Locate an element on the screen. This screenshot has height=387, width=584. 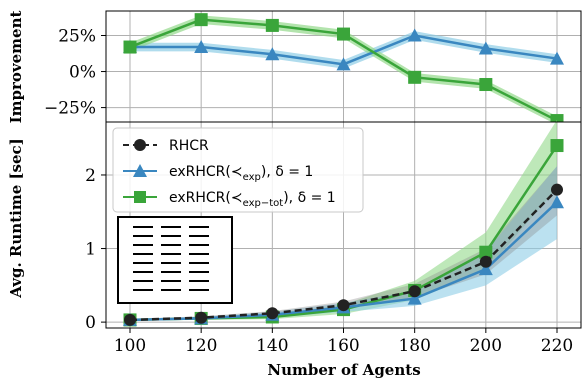
legend-exp-suffix: ), δ = 1 is located at coordinates (287, 172).